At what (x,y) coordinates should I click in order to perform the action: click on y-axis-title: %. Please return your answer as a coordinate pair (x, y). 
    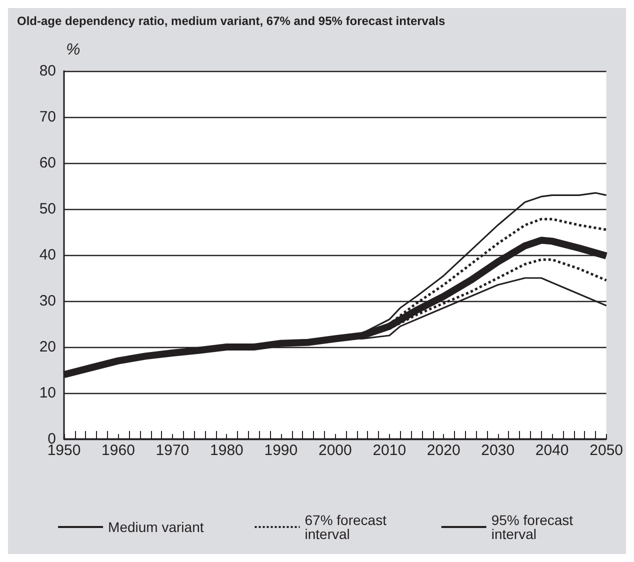
    Looking at the image, I should click on (73, 50).